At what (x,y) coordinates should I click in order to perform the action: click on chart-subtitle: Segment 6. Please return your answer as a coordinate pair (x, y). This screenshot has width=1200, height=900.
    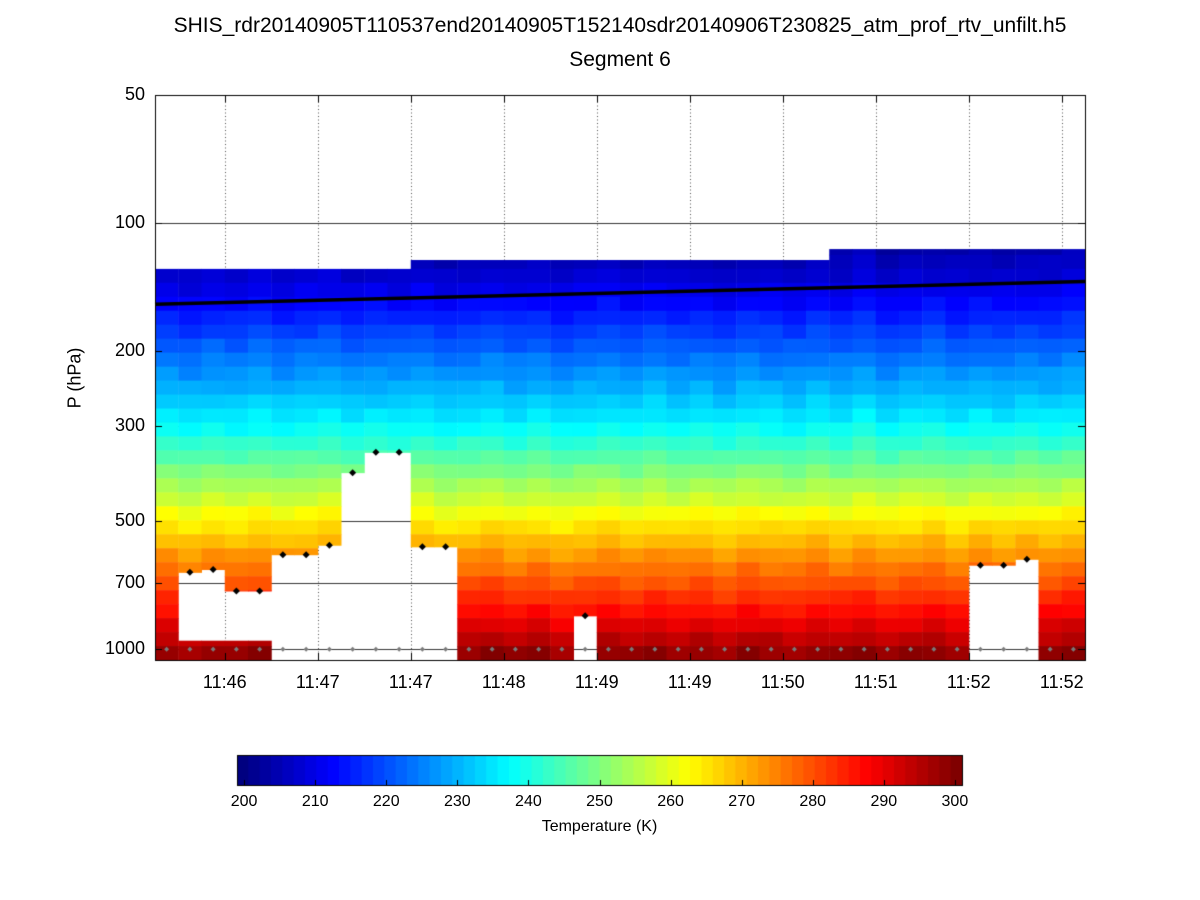
    Looking at the image, I should click on (620, 59).